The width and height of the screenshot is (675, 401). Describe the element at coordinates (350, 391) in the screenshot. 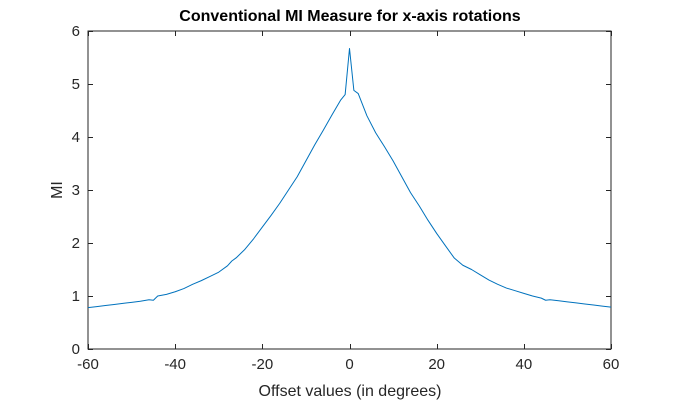

I see `x-axis-label: Offset values (in degrees)` at that location.